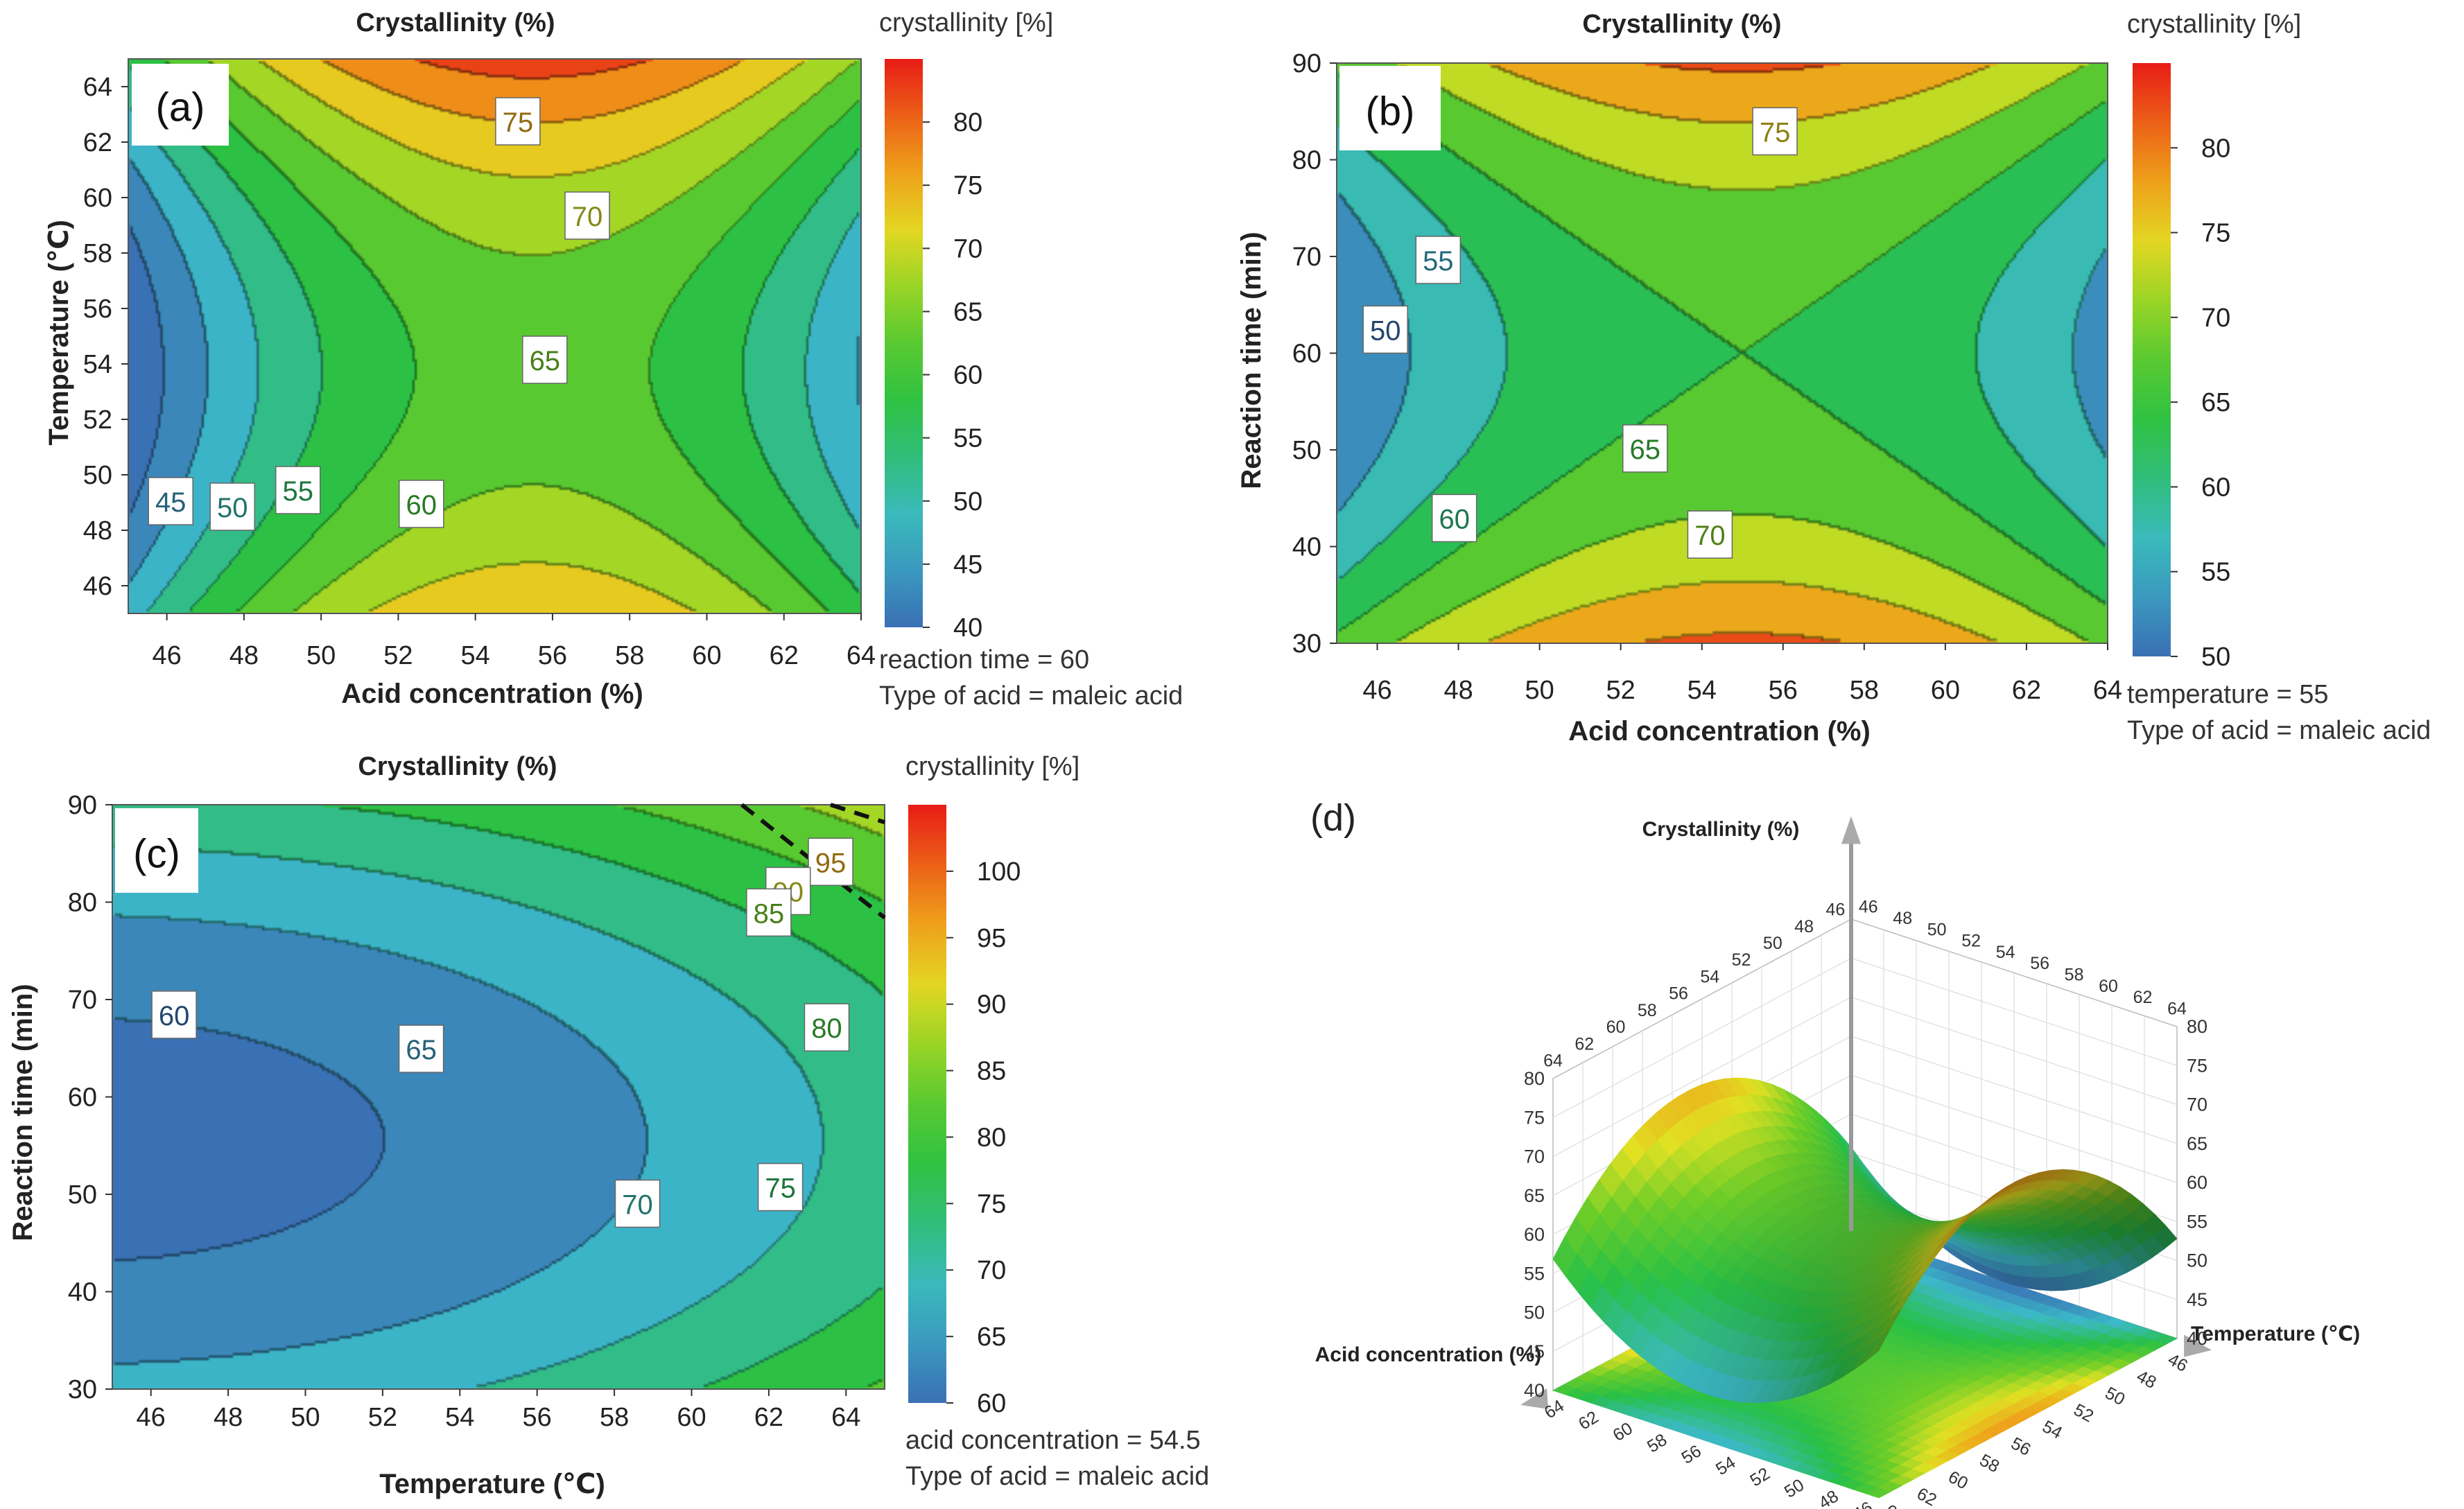 The width and height of the screenshot is (2464, 1509). What do you see at coordinates (2143, 998) in the screenshot?
I see `panel-d-top-y-tick-label: 62` at bounding box center [2143, 998].